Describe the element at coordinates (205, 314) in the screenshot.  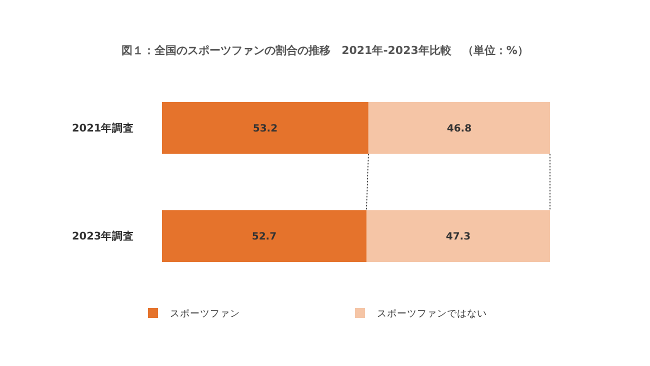
I see `legend-label: スポーツファン` at that location.